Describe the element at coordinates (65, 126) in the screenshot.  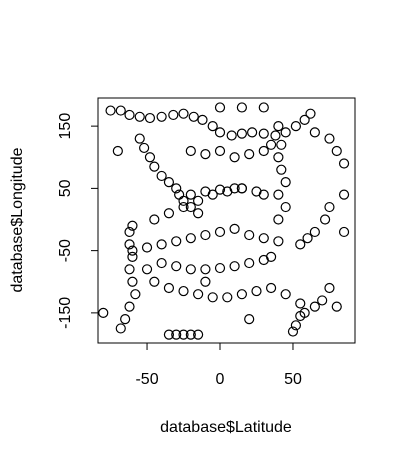
I see `y-tick-label: 150` at that location.